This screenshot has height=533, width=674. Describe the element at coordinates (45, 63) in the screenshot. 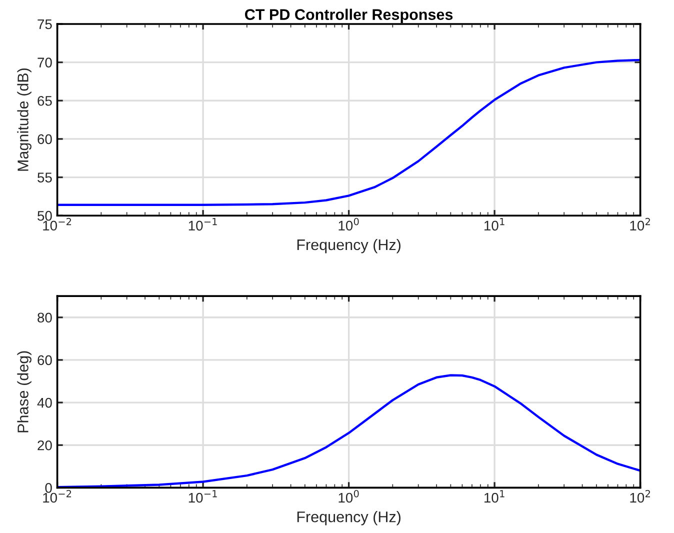

I see `y-tick-label: 70` at that location.